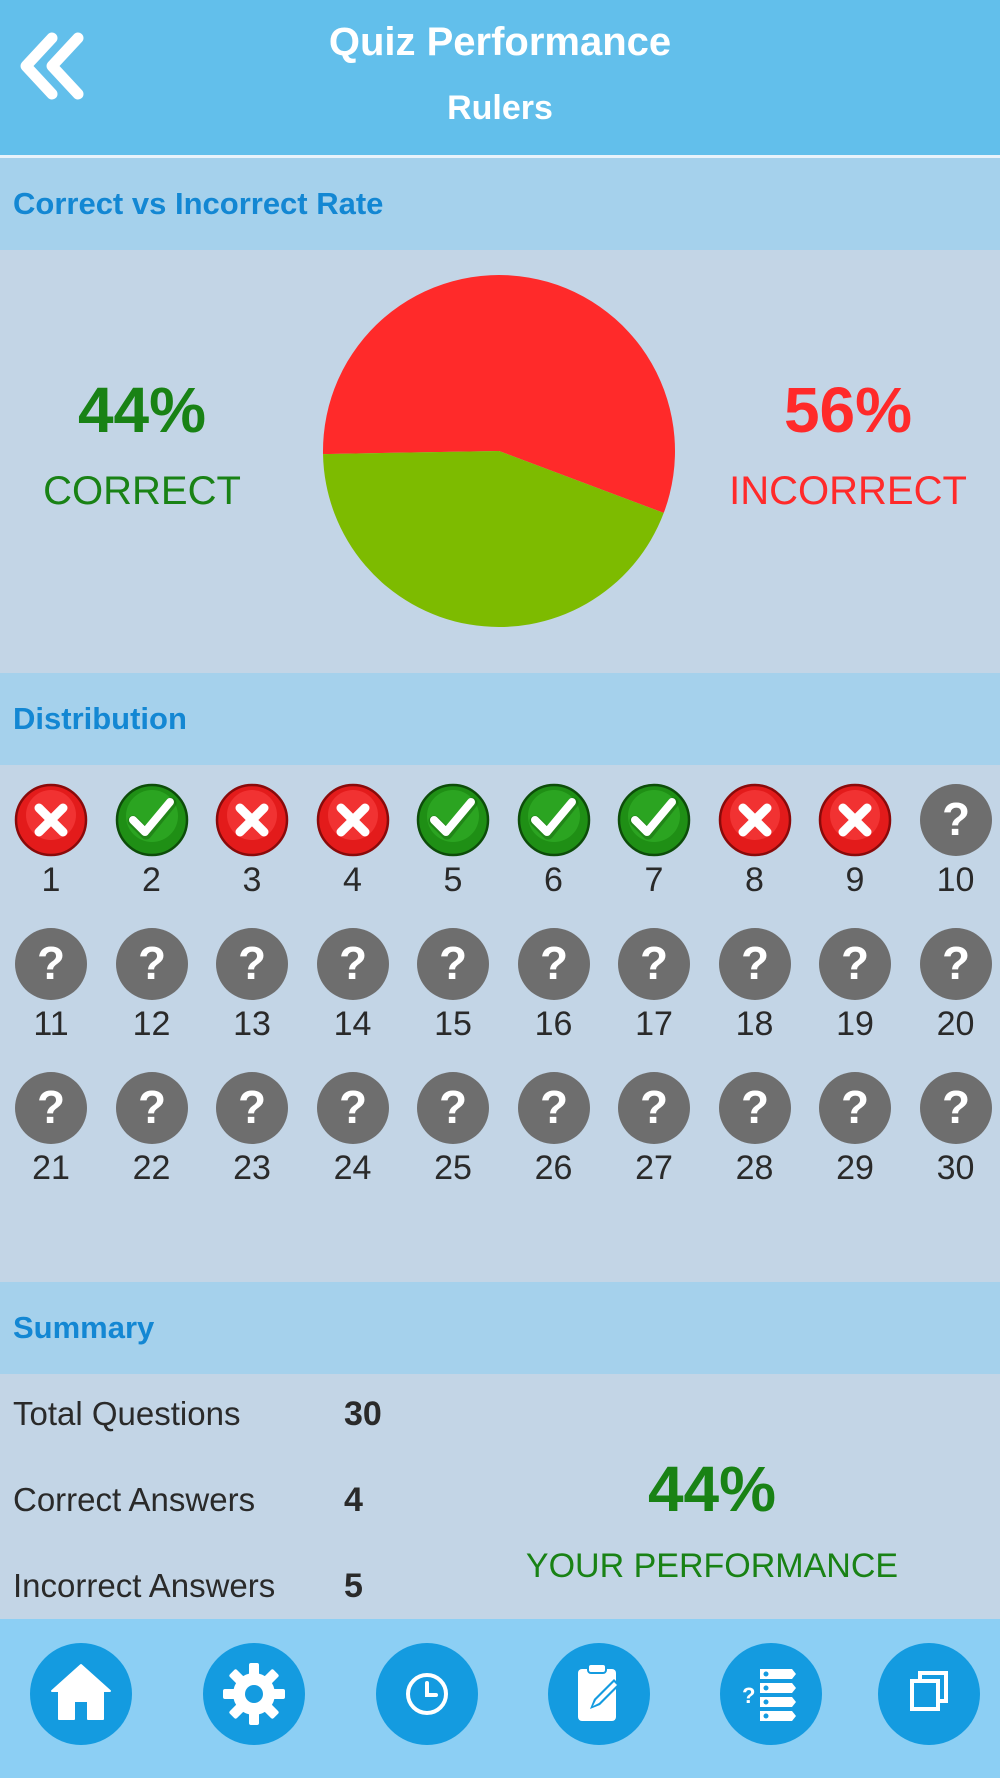  Describe the element at coordinates (354, 838) in the screenshot. I see `question-4-status: 4` at that location.